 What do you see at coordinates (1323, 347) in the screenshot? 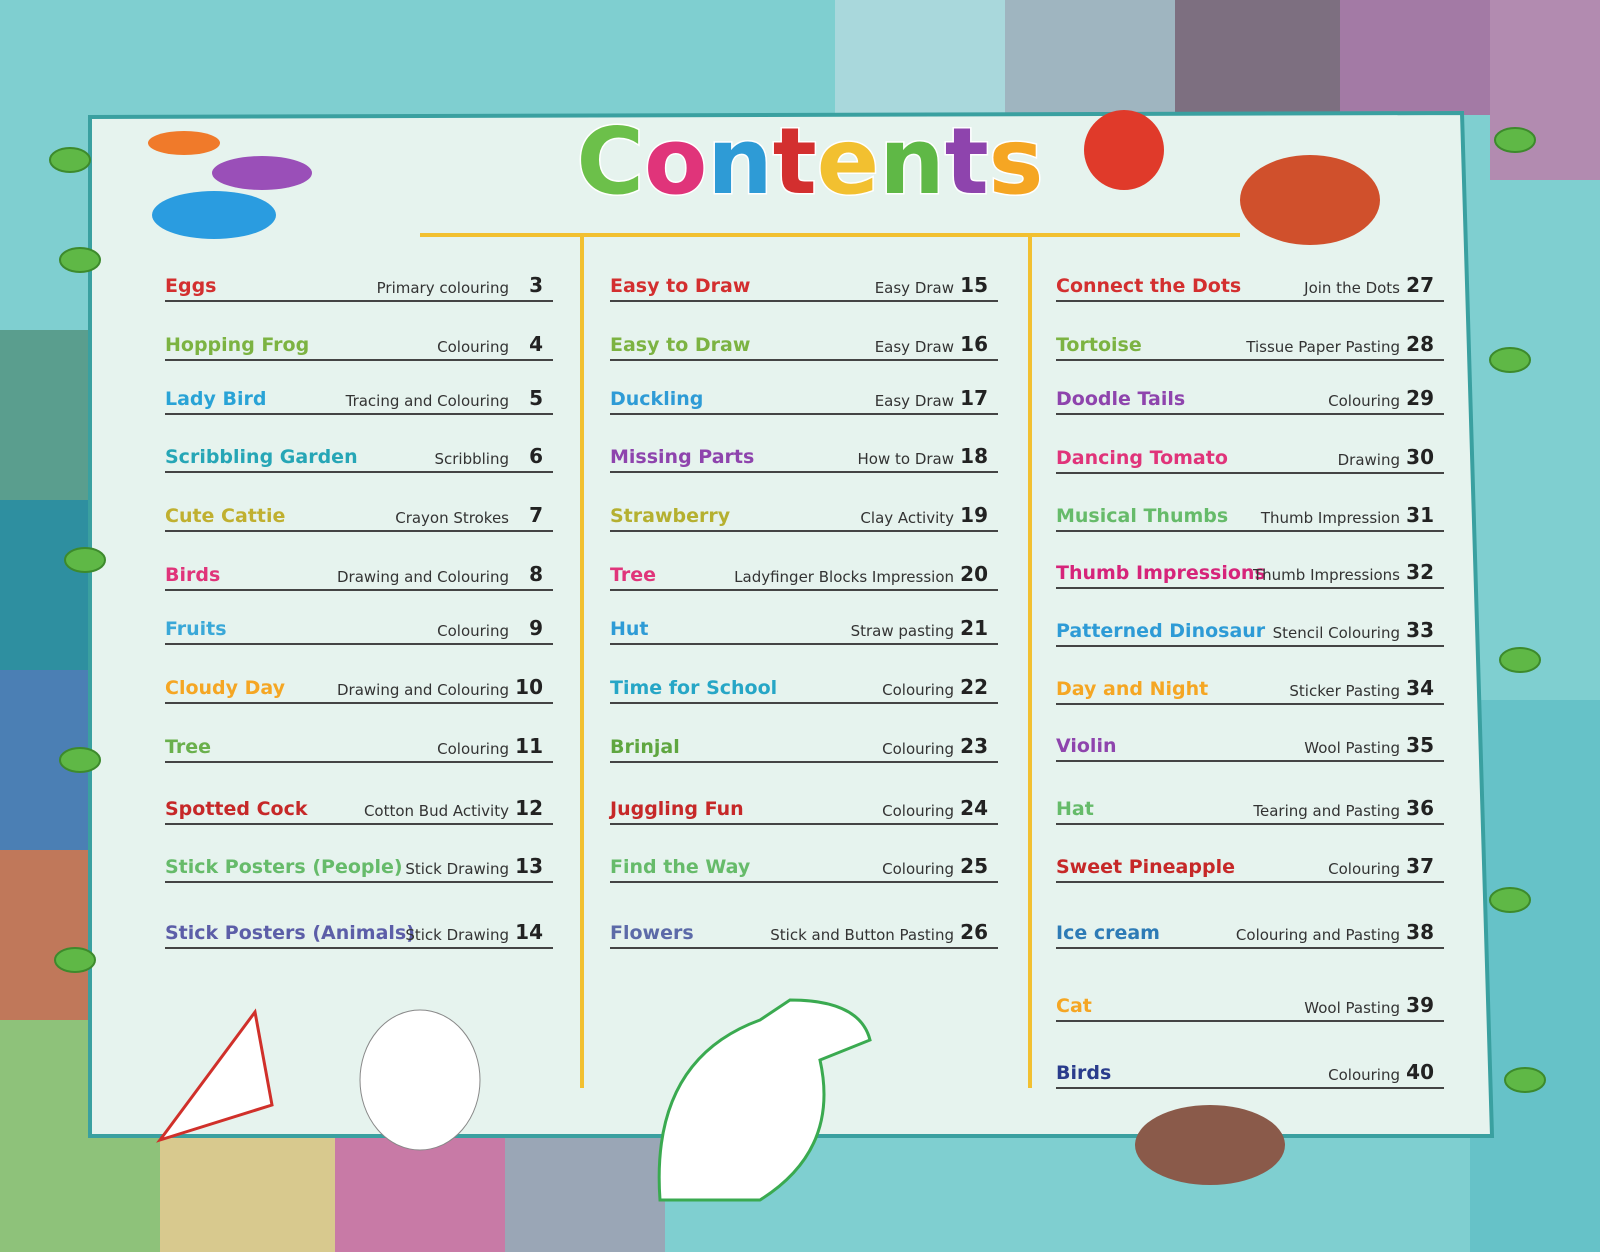
I see `entry-activity: Tissue Paper Pasting` at bounding box center [1323, 347].